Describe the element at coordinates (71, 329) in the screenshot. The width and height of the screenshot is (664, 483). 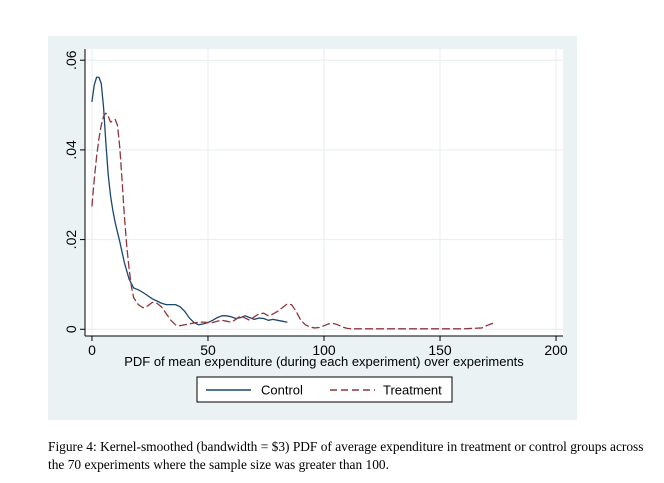
I see `y-tick-label-0: 0` at that location.